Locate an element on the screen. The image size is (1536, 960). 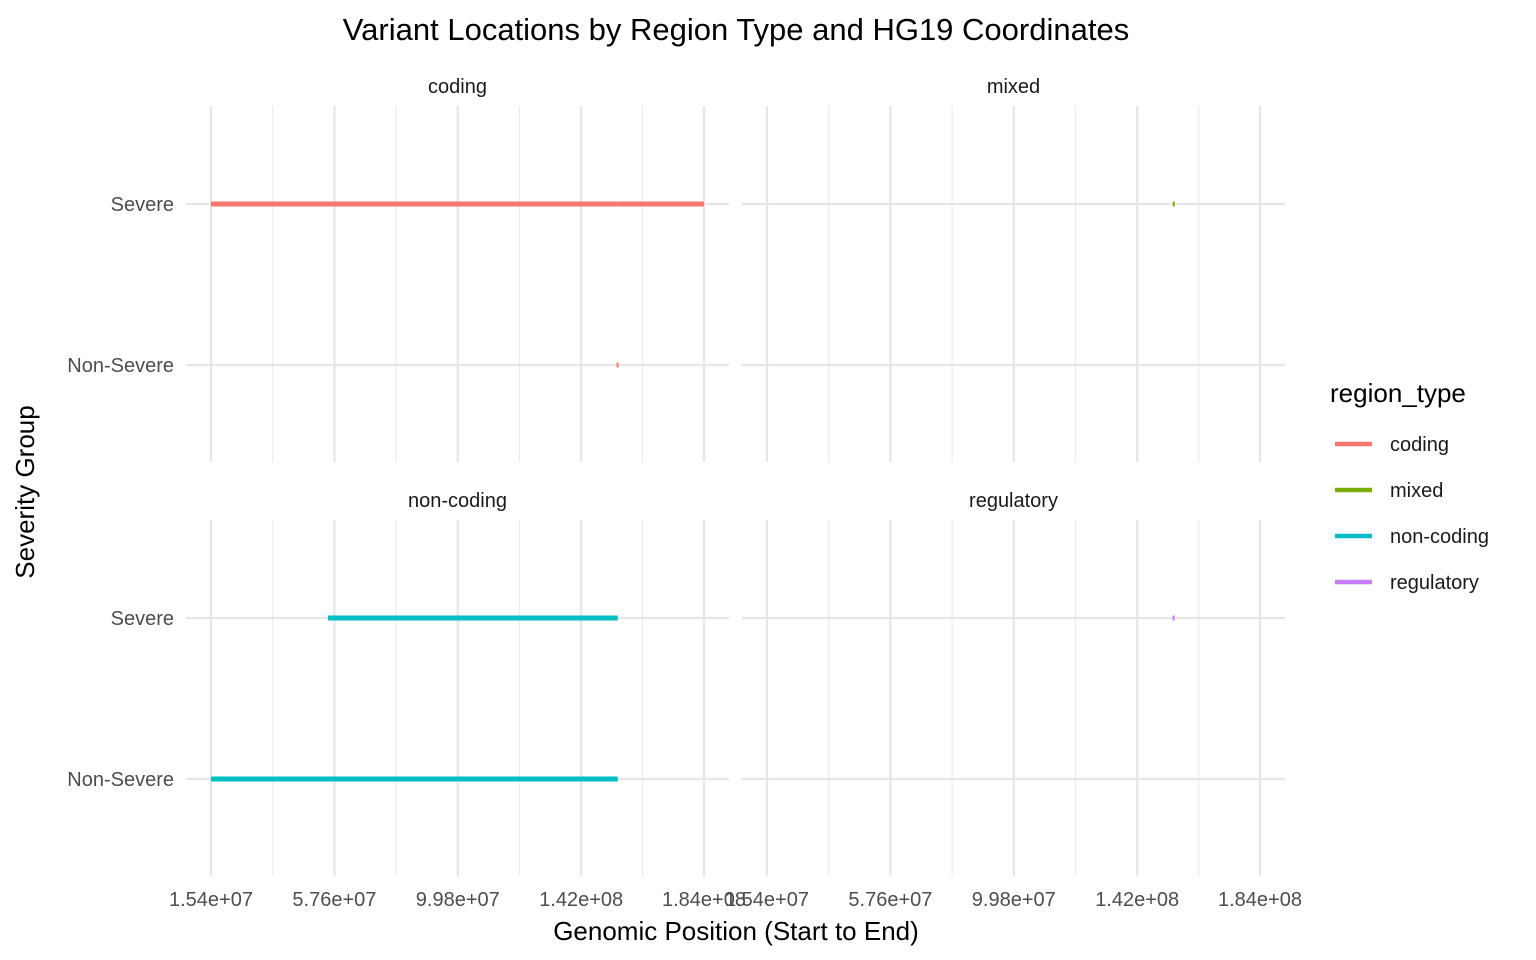
legend-label-non-coding: non-coding is located at coordinates (1439, 537).